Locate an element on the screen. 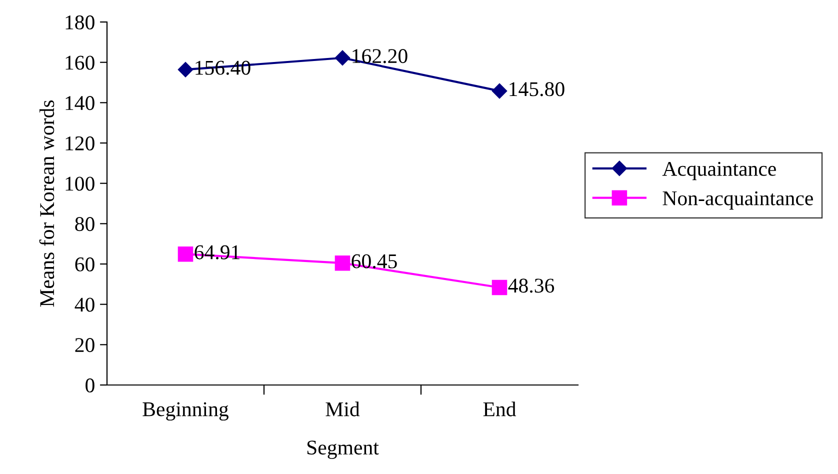 Image resolution: width=838 pixels, height=474 pixels. legend-label: Non-acquaintance is located at coordinates (737, 200).